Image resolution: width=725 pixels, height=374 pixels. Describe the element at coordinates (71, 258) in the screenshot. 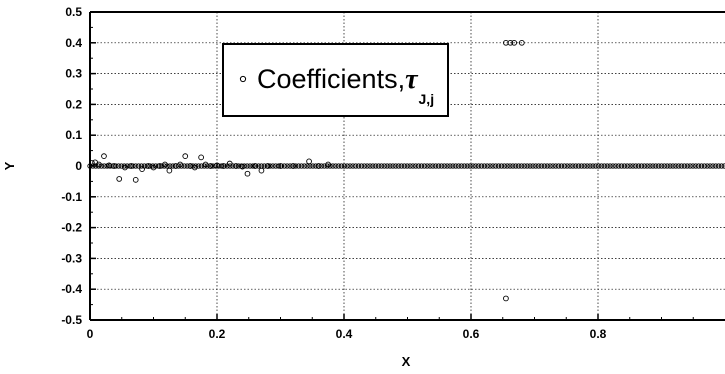

I see `y-tick-label: -0.3` at that location.